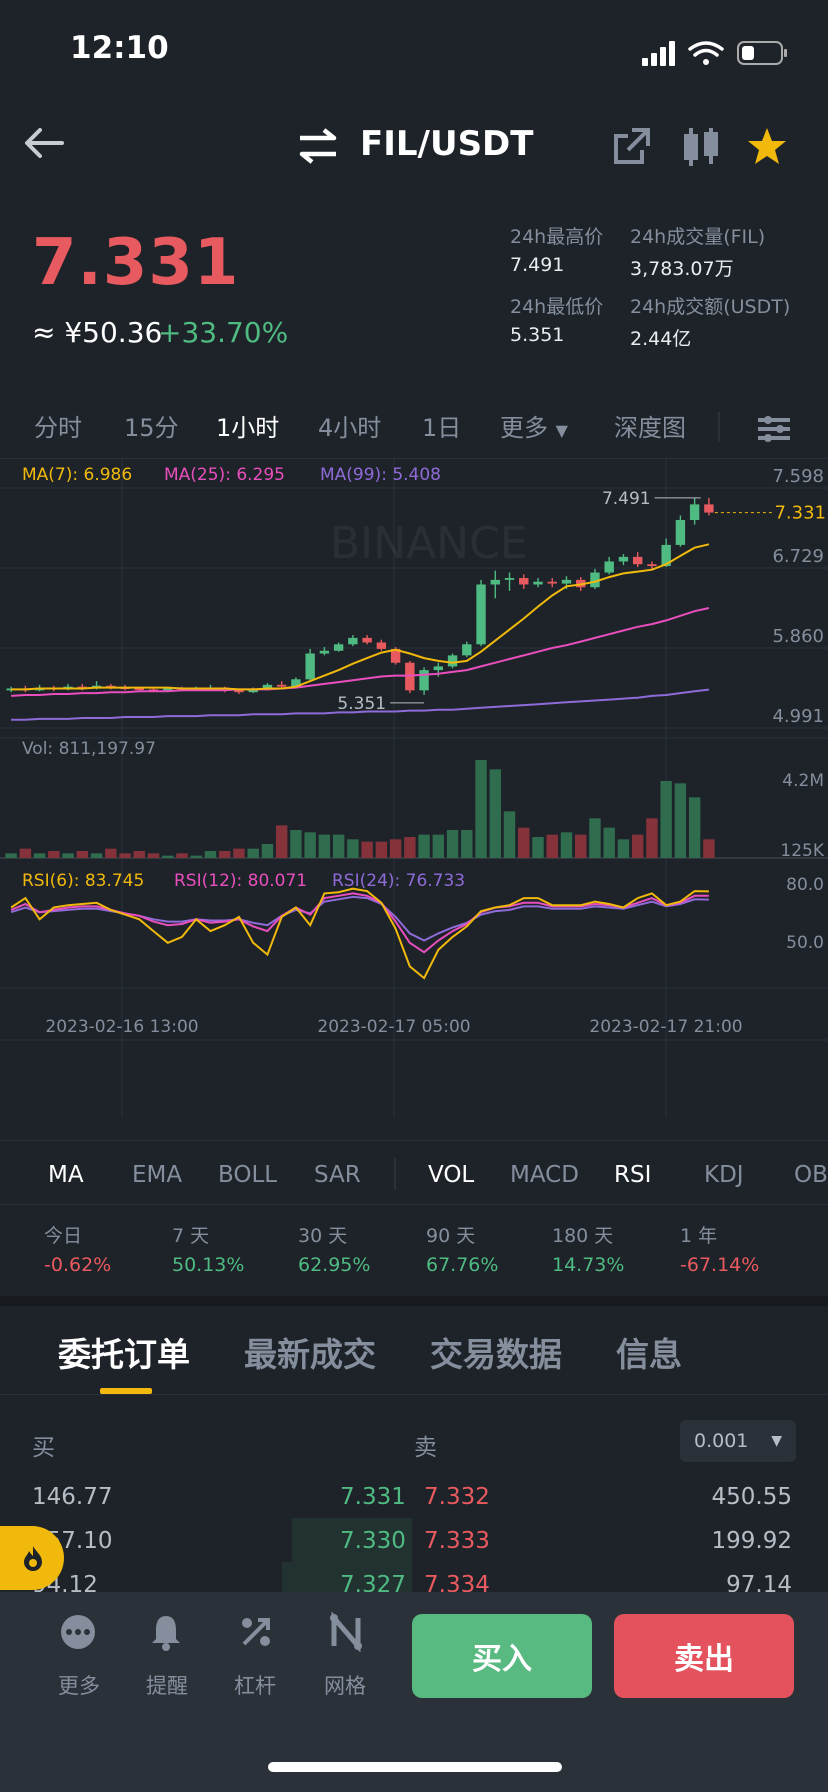  I want to click on stat-volume-value: 3,783.07万, so click(682, 269).